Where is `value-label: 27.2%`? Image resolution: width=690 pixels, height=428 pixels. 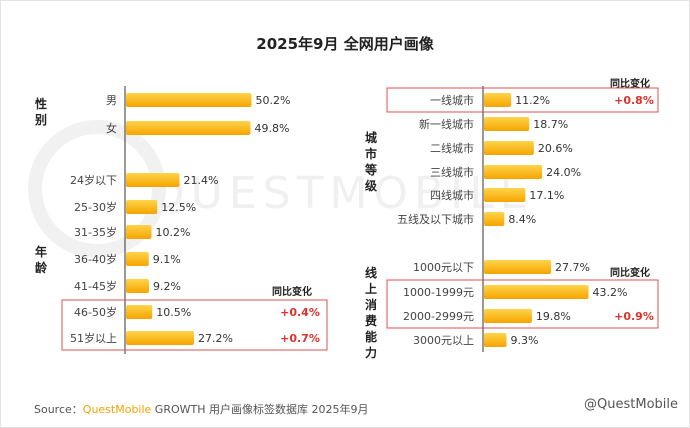 value-label: 27.2% is located at coordinates (215, 338).